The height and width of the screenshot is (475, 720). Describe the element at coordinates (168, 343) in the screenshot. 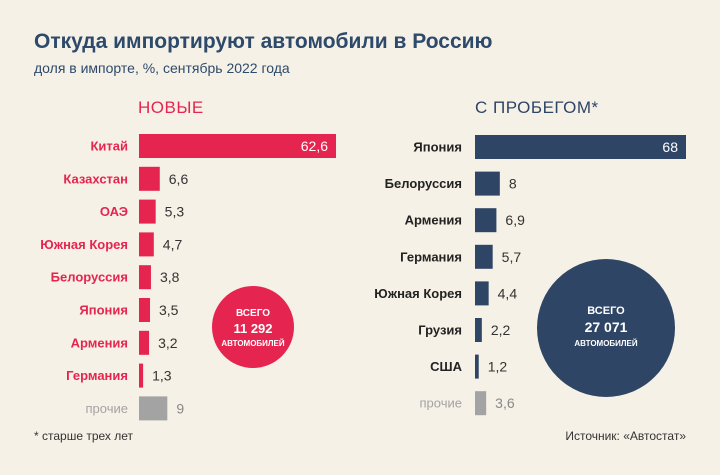

I see `data-label: 3,2` at that location.